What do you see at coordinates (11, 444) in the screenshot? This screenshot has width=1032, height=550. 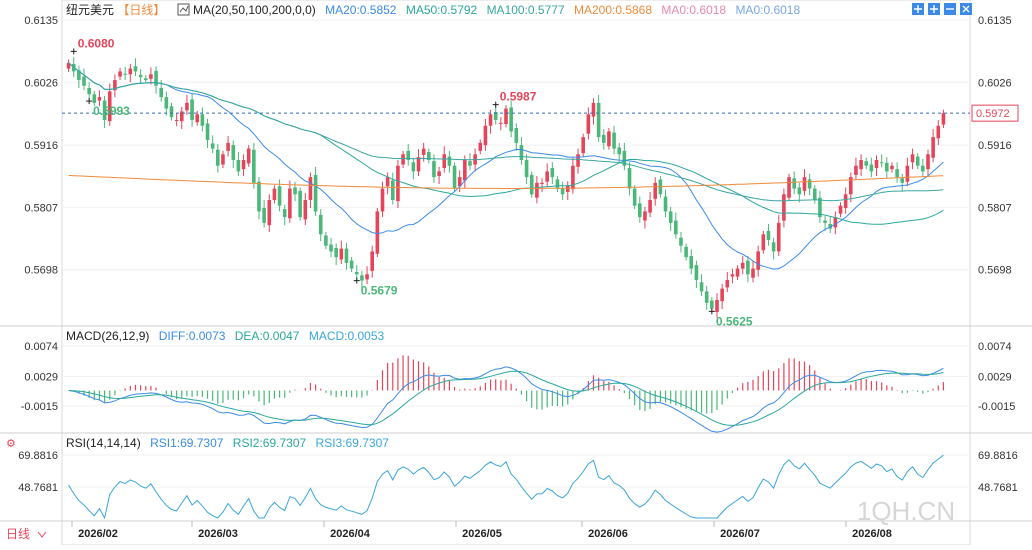 I see `settings-gear-icon: ⚙` at bounding box center [11, 444].